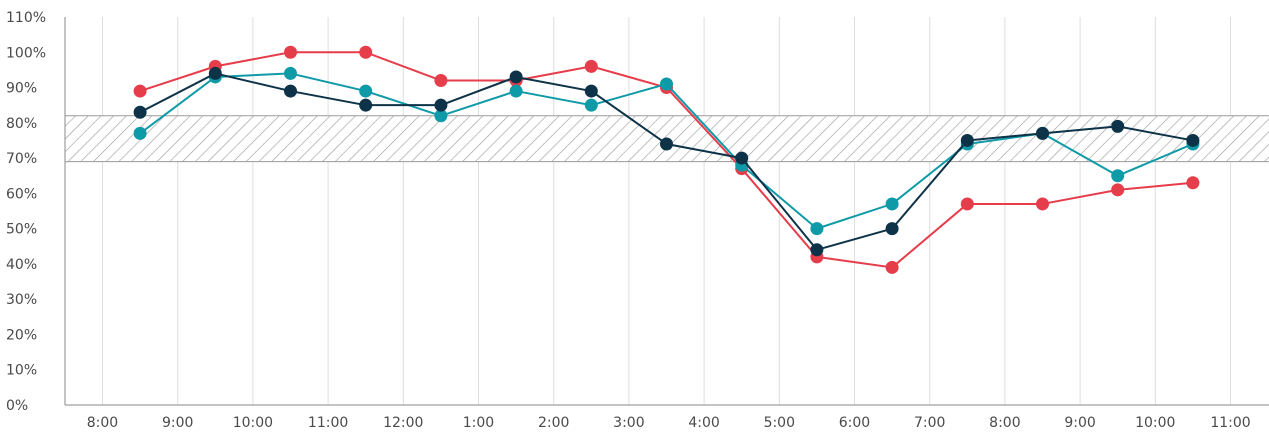 This screenshot has height=436, width=1269. I want to click on x-tick-label: 4:00, so click(703, 423).